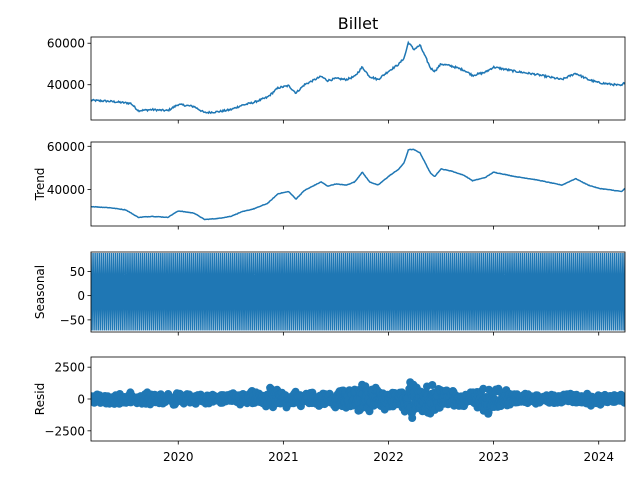 This screenshot has height=484, width=640. I want to click on trend-ylabel: Trend, so click(40, 185).